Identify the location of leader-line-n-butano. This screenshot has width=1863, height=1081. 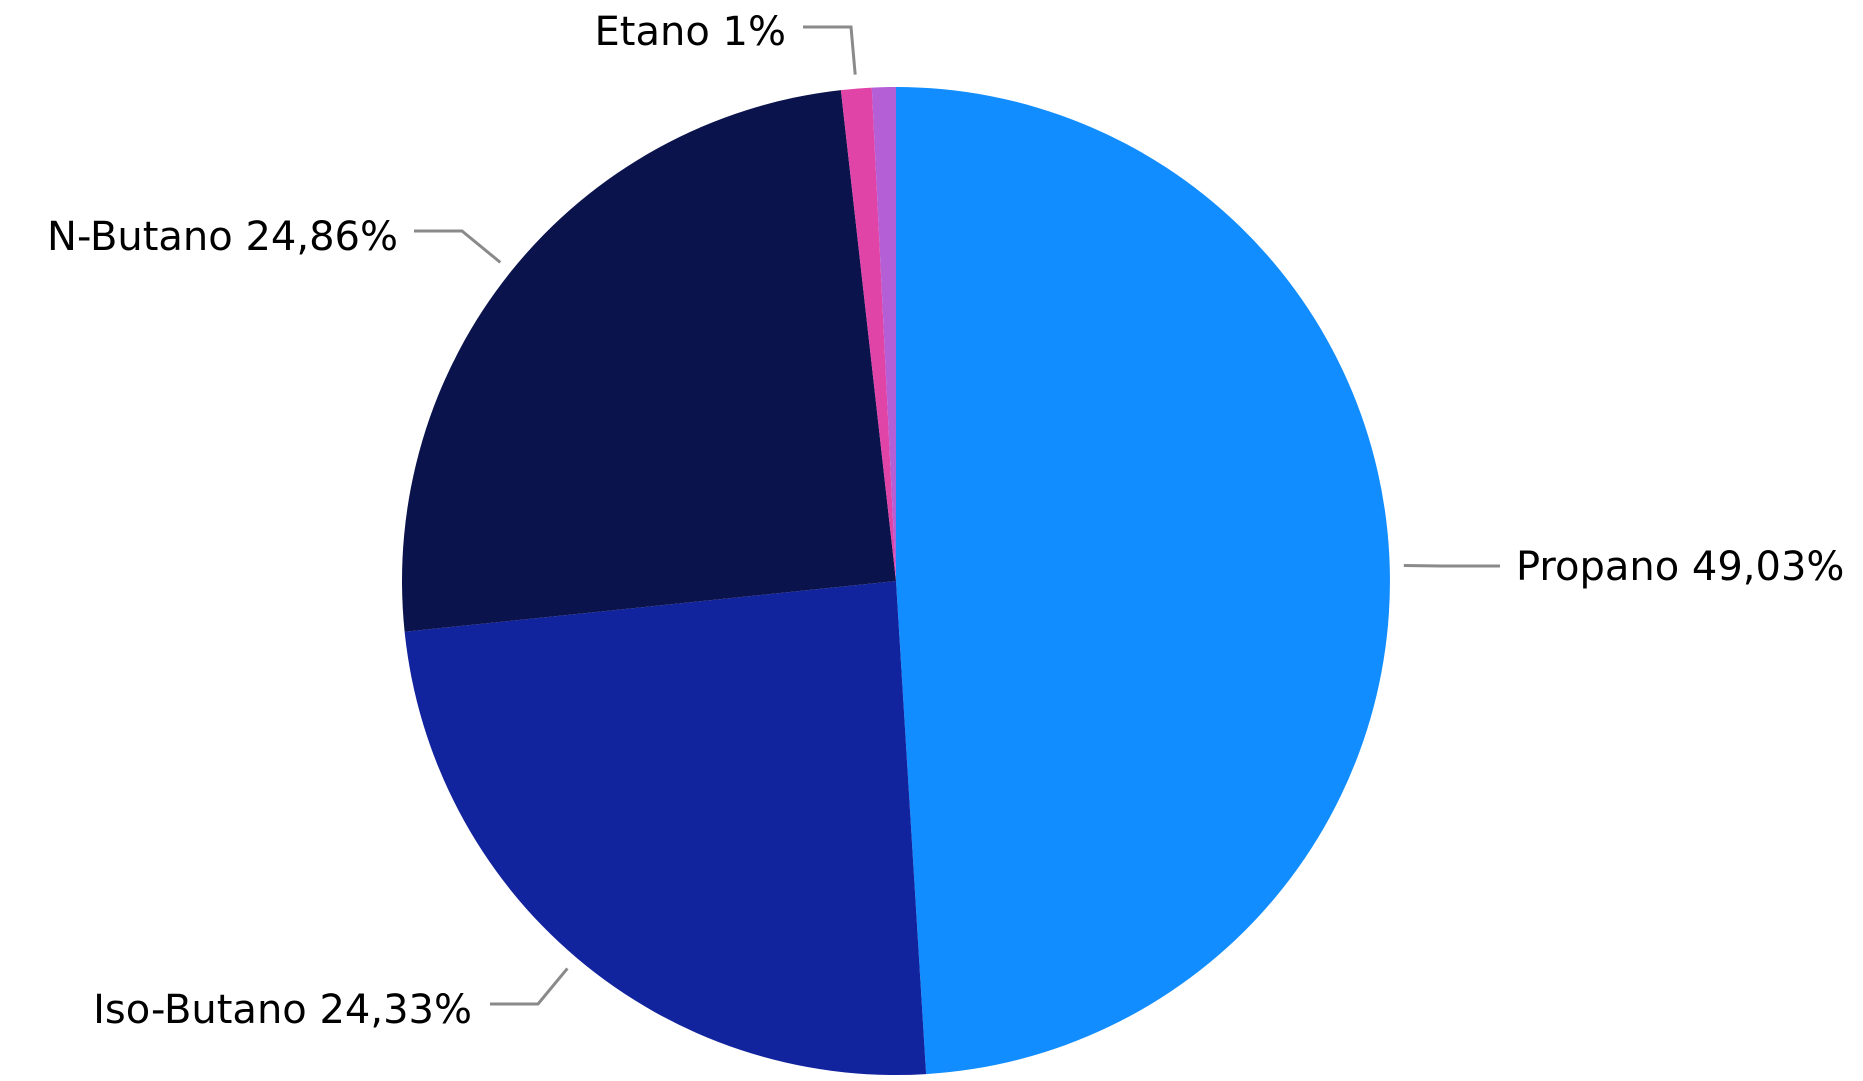
(458, 246).